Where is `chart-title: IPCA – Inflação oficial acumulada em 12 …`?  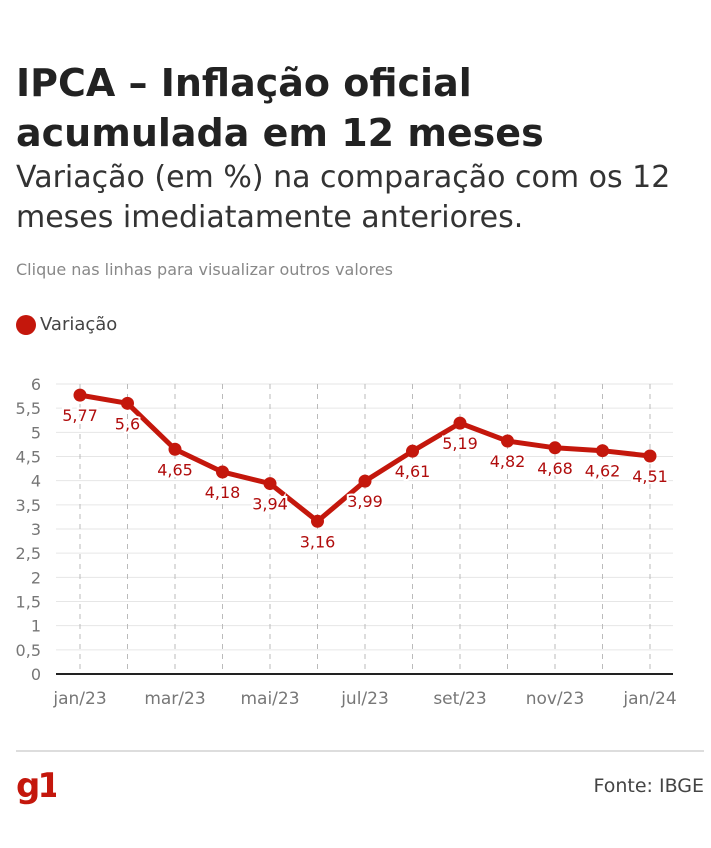
chart-title: IPCA – Inflação oficial acumulada em 12 … is located at coordinates (280, 108).